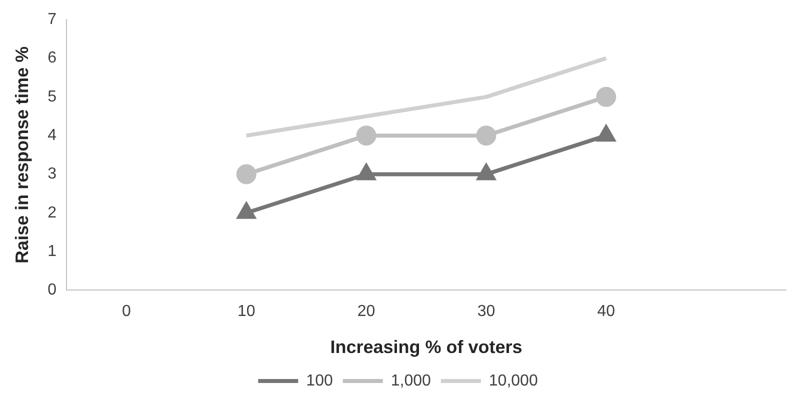  Describe the element at coordinates (426, 347) in the screenshot. I see `x-axis-title: Increasing % of voters` at that location.